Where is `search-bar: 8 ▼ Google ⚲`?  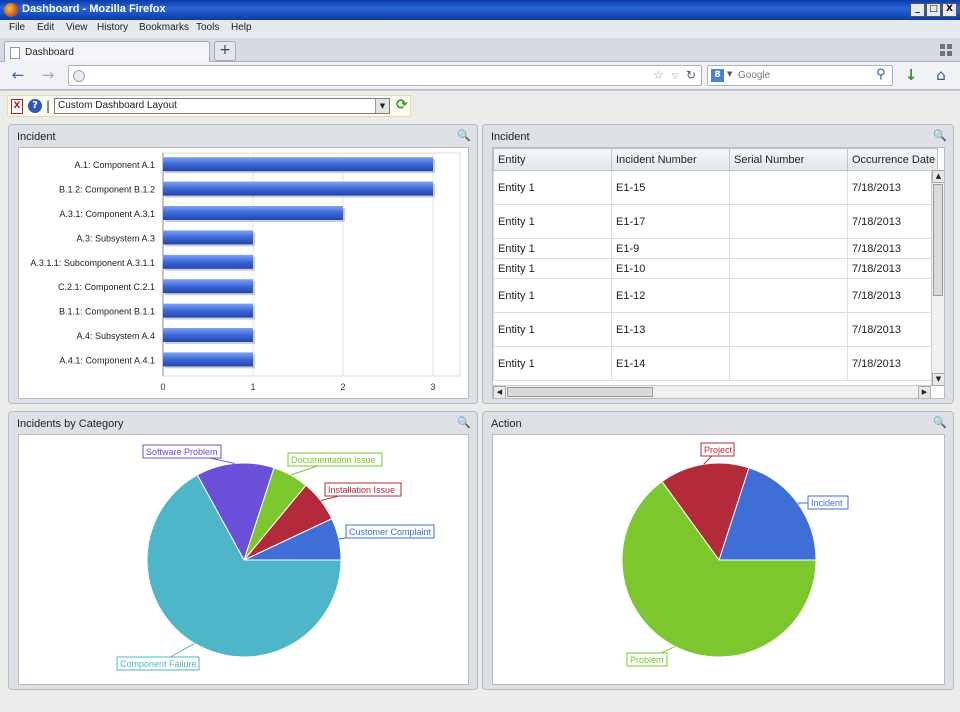
search-bar: 8 ▼ Google ⚲ is located at coordinates (800, 75).